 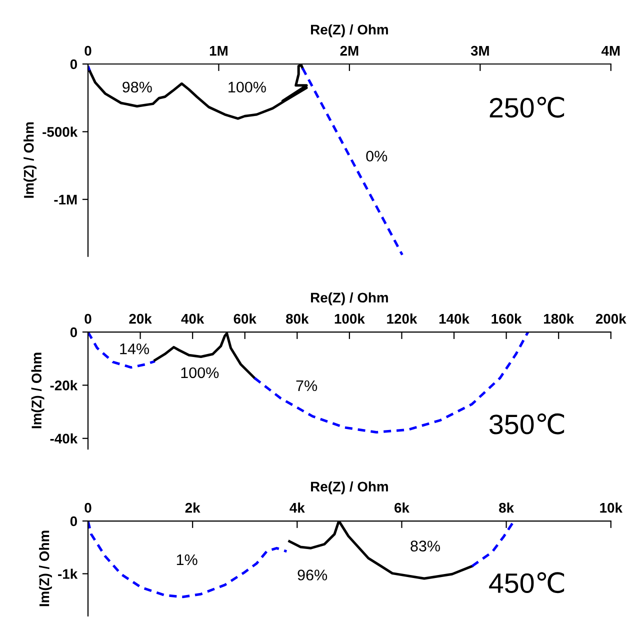 I want to click on x-tick-label: 40k, so click(x=192, y=319).